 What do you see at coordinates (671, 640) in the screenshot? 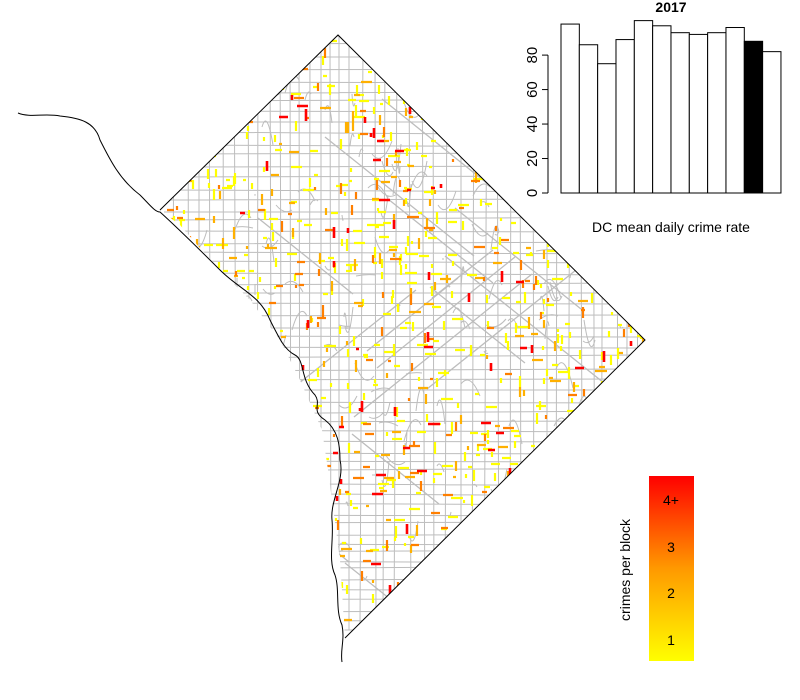
I see `legend-label-1: 1` at bounding box center [671, 640].